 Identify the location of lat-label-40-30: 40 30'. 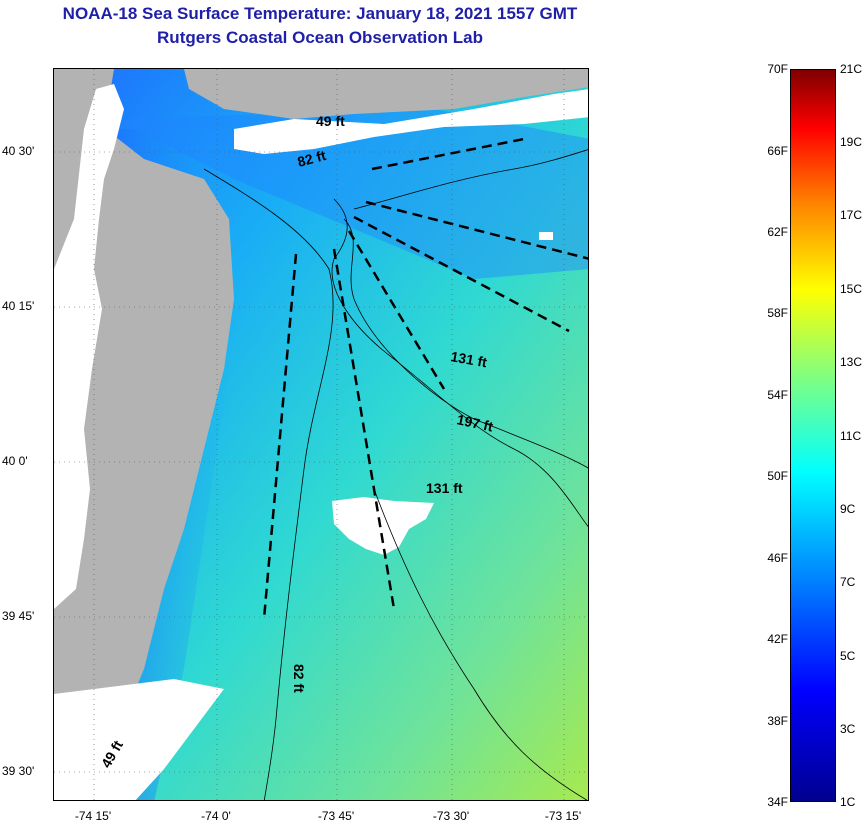
(18, 151).